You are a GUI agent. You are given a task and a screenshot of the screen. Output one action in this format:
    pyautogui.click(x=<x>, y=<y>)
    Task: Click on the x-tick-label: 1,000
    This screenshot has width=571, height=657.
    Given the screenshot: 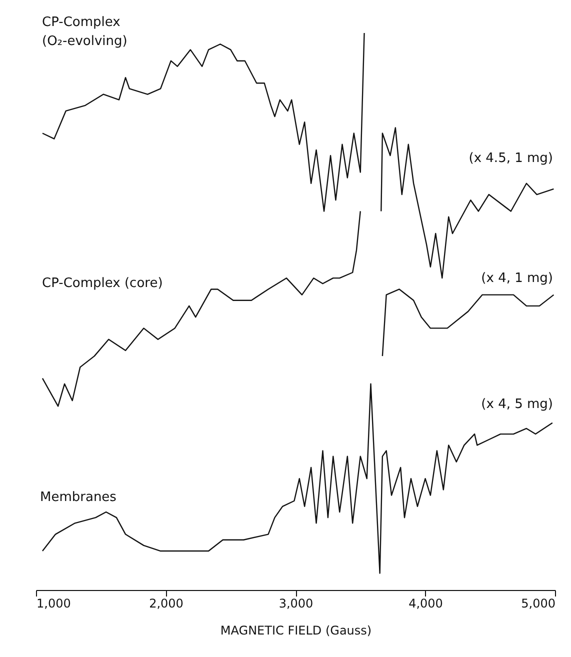 What is the action you would take?
    pyautogui.click(x=53, y=603)
    